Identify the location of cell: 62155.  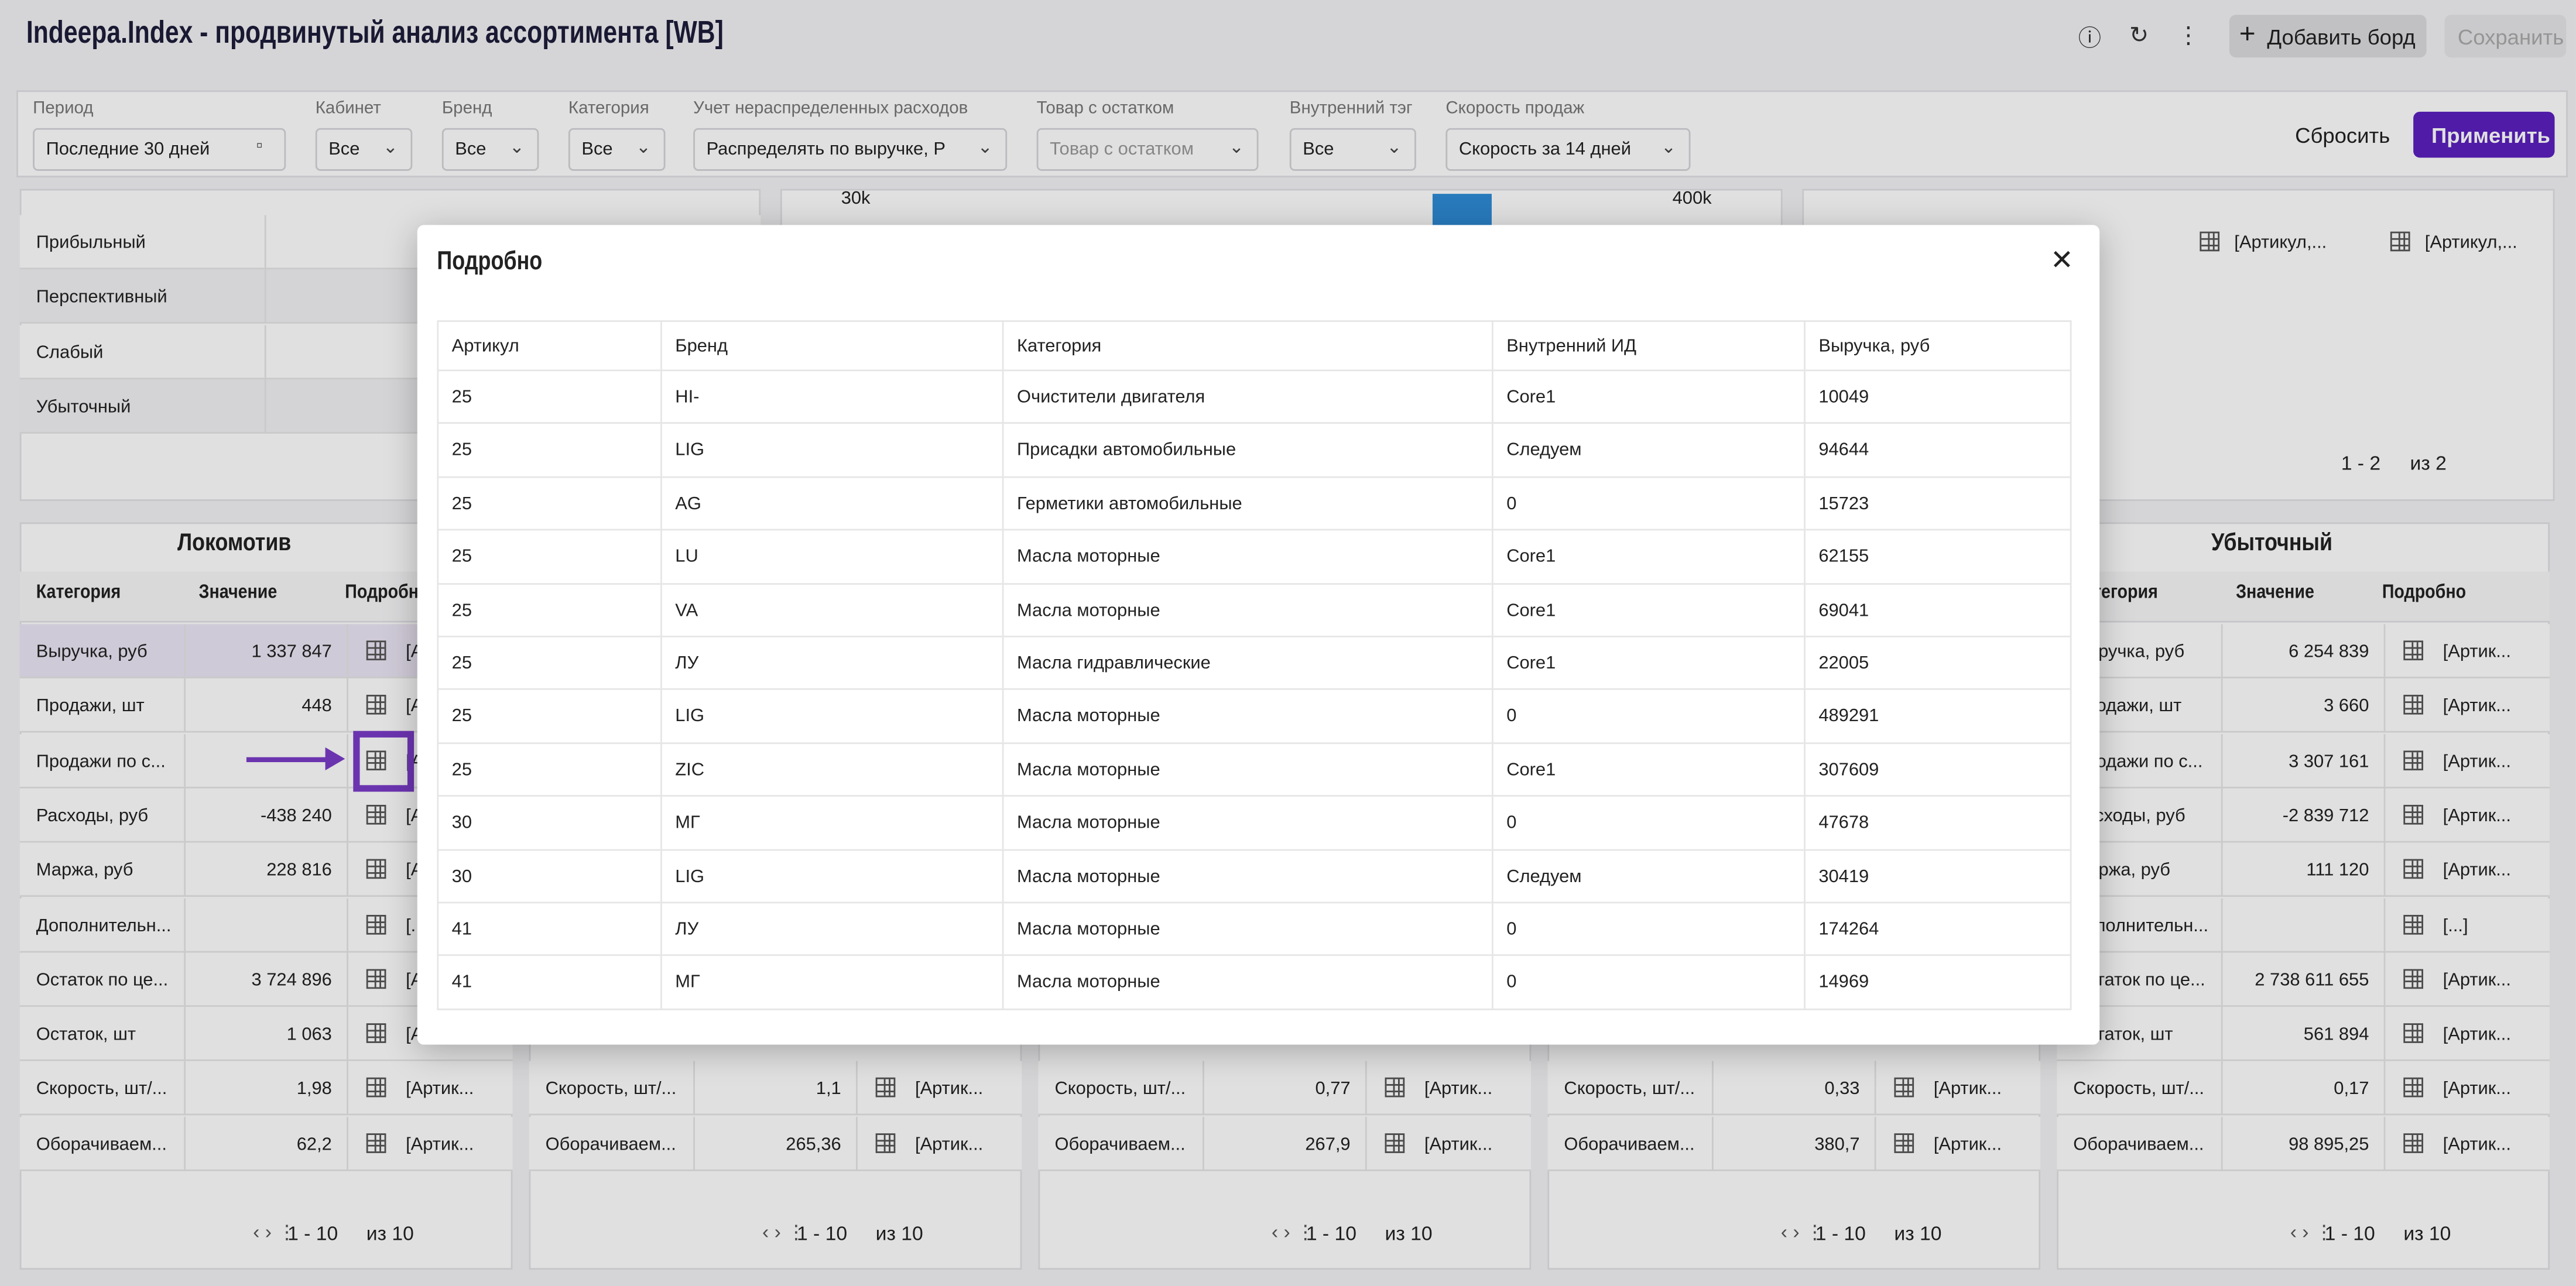
(1843, 557).